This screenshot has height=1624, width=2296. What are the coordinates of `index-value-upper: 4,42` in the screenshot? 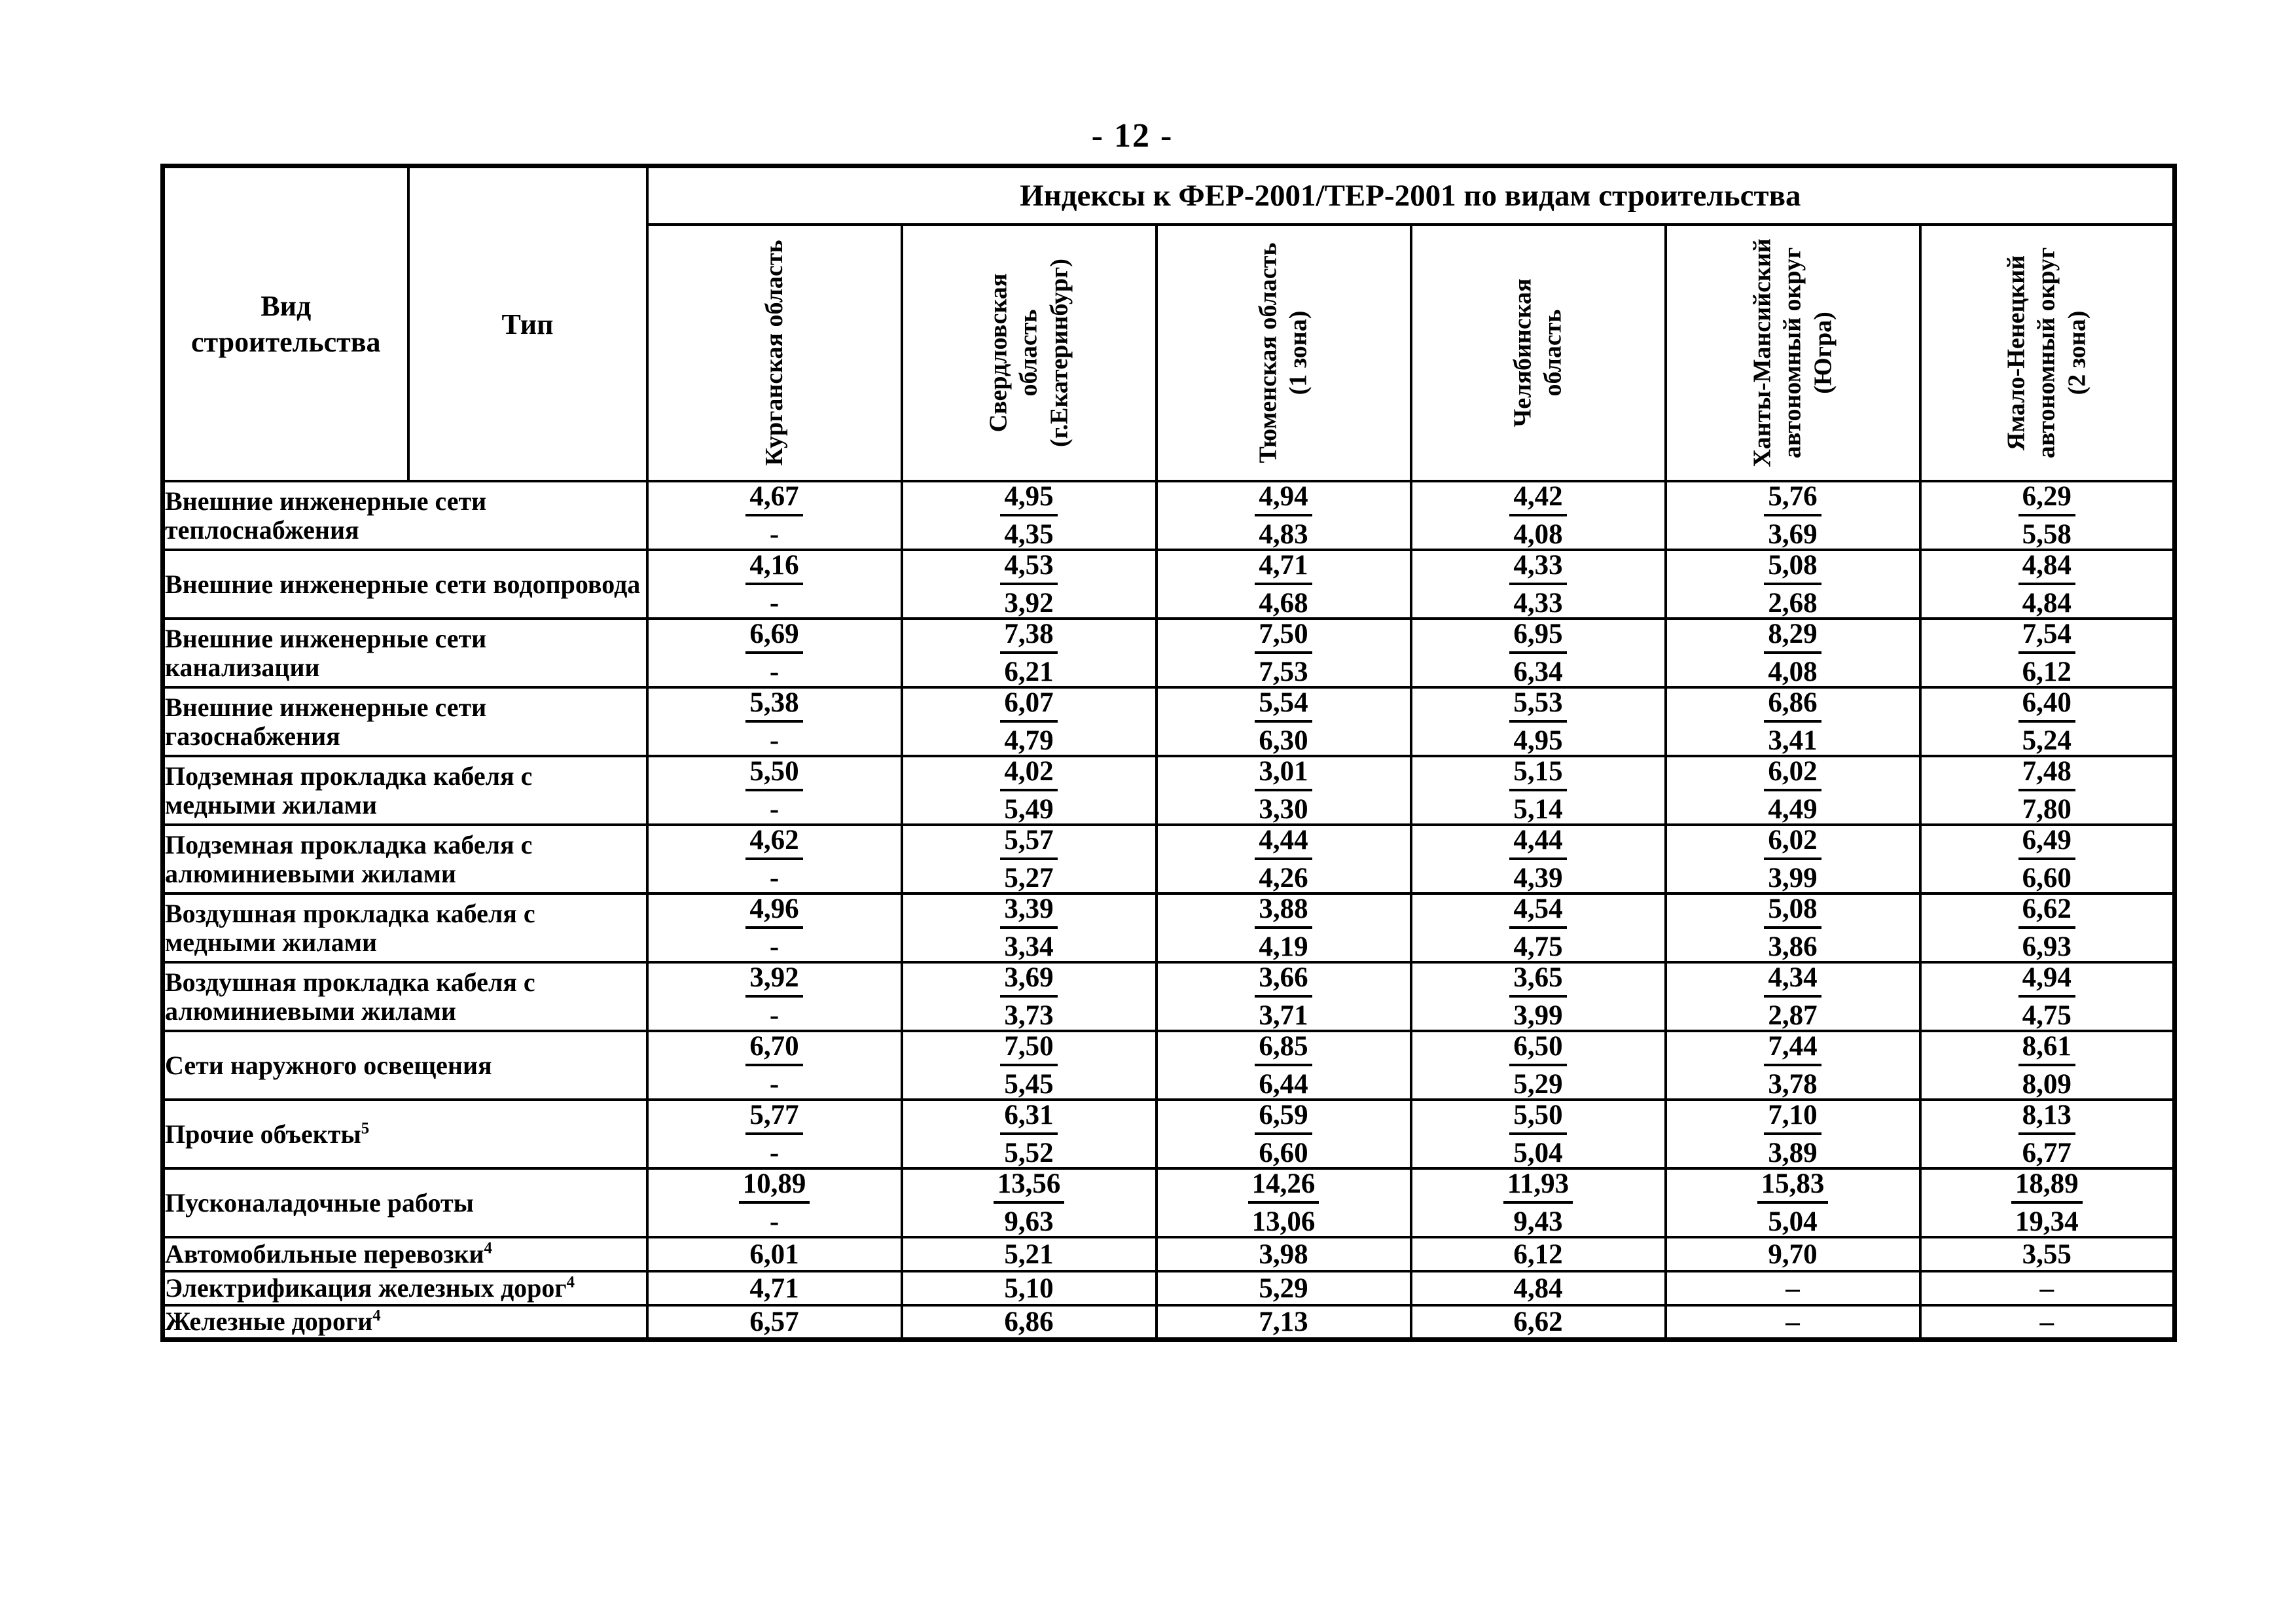 It's located at (1538, 500).